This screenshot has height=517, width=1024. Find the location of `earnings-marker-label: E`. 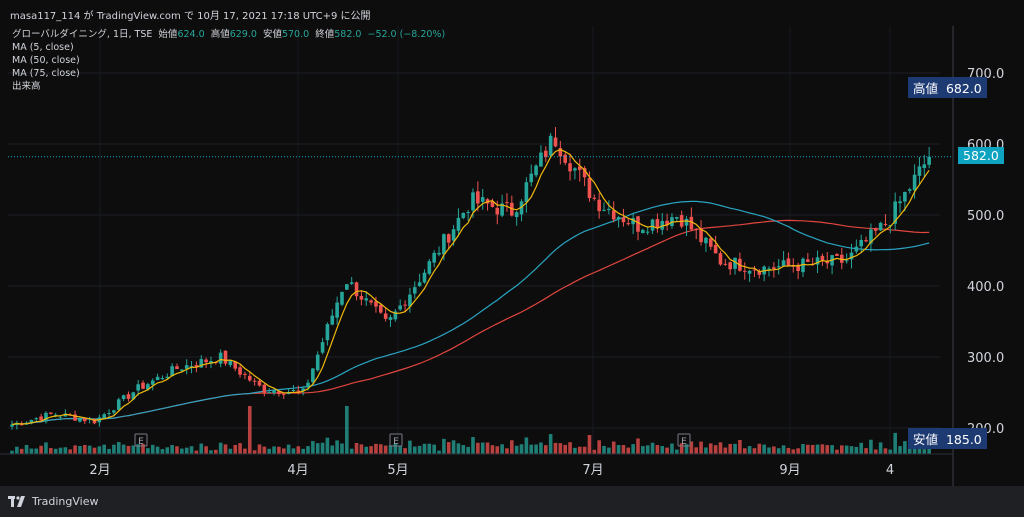

earnings-marker-label: E is located at coordinates (141, 442).